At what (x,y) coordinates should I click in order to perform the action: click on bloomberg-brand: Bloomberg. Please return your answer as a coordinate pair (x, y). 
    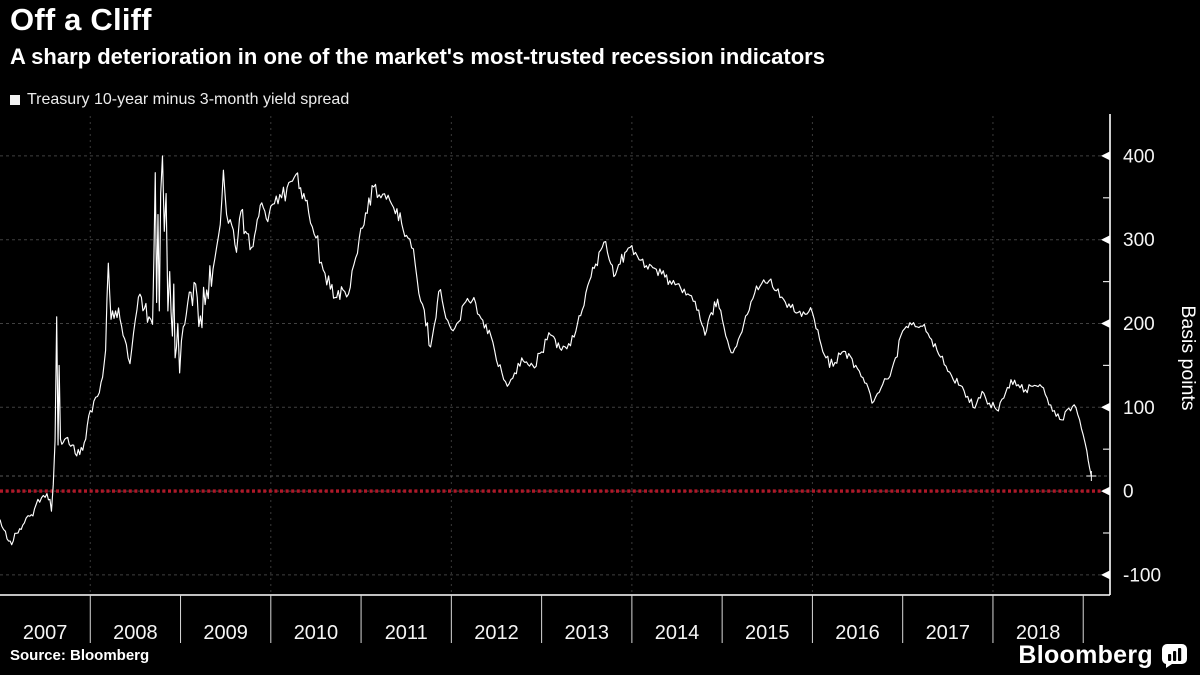
    Looking at the image, I should click on (1103, 655).